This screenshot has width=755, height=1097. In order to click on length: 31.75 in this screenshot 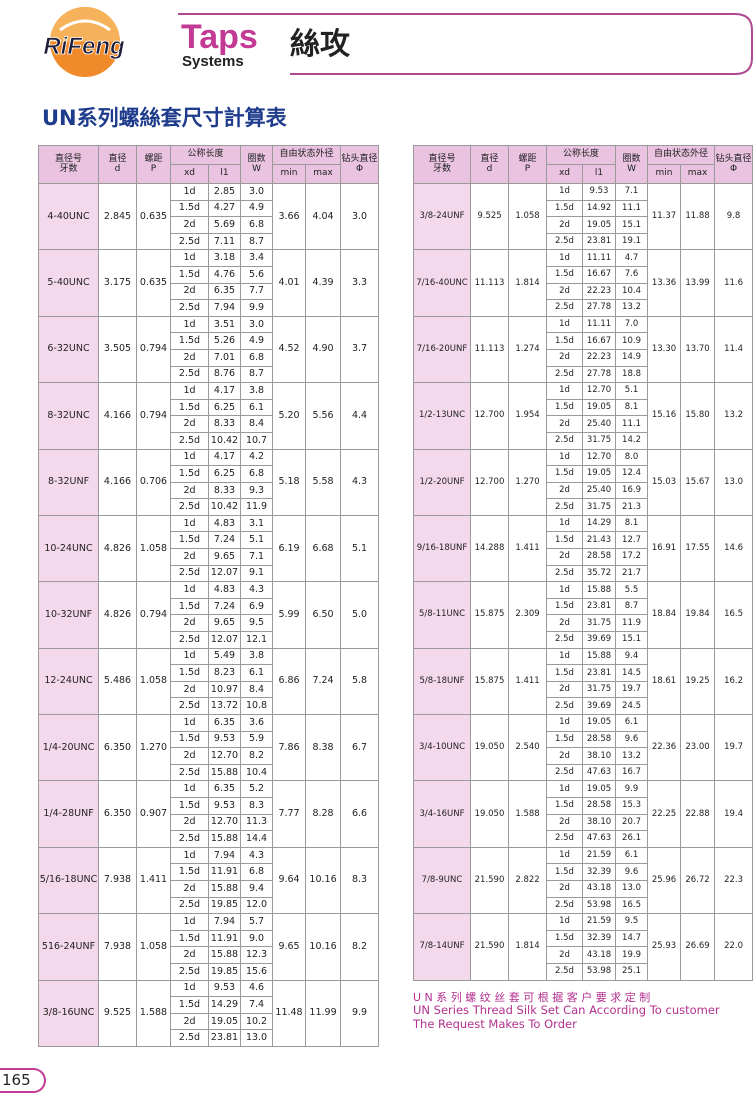, I will do `click(599, 440)`.